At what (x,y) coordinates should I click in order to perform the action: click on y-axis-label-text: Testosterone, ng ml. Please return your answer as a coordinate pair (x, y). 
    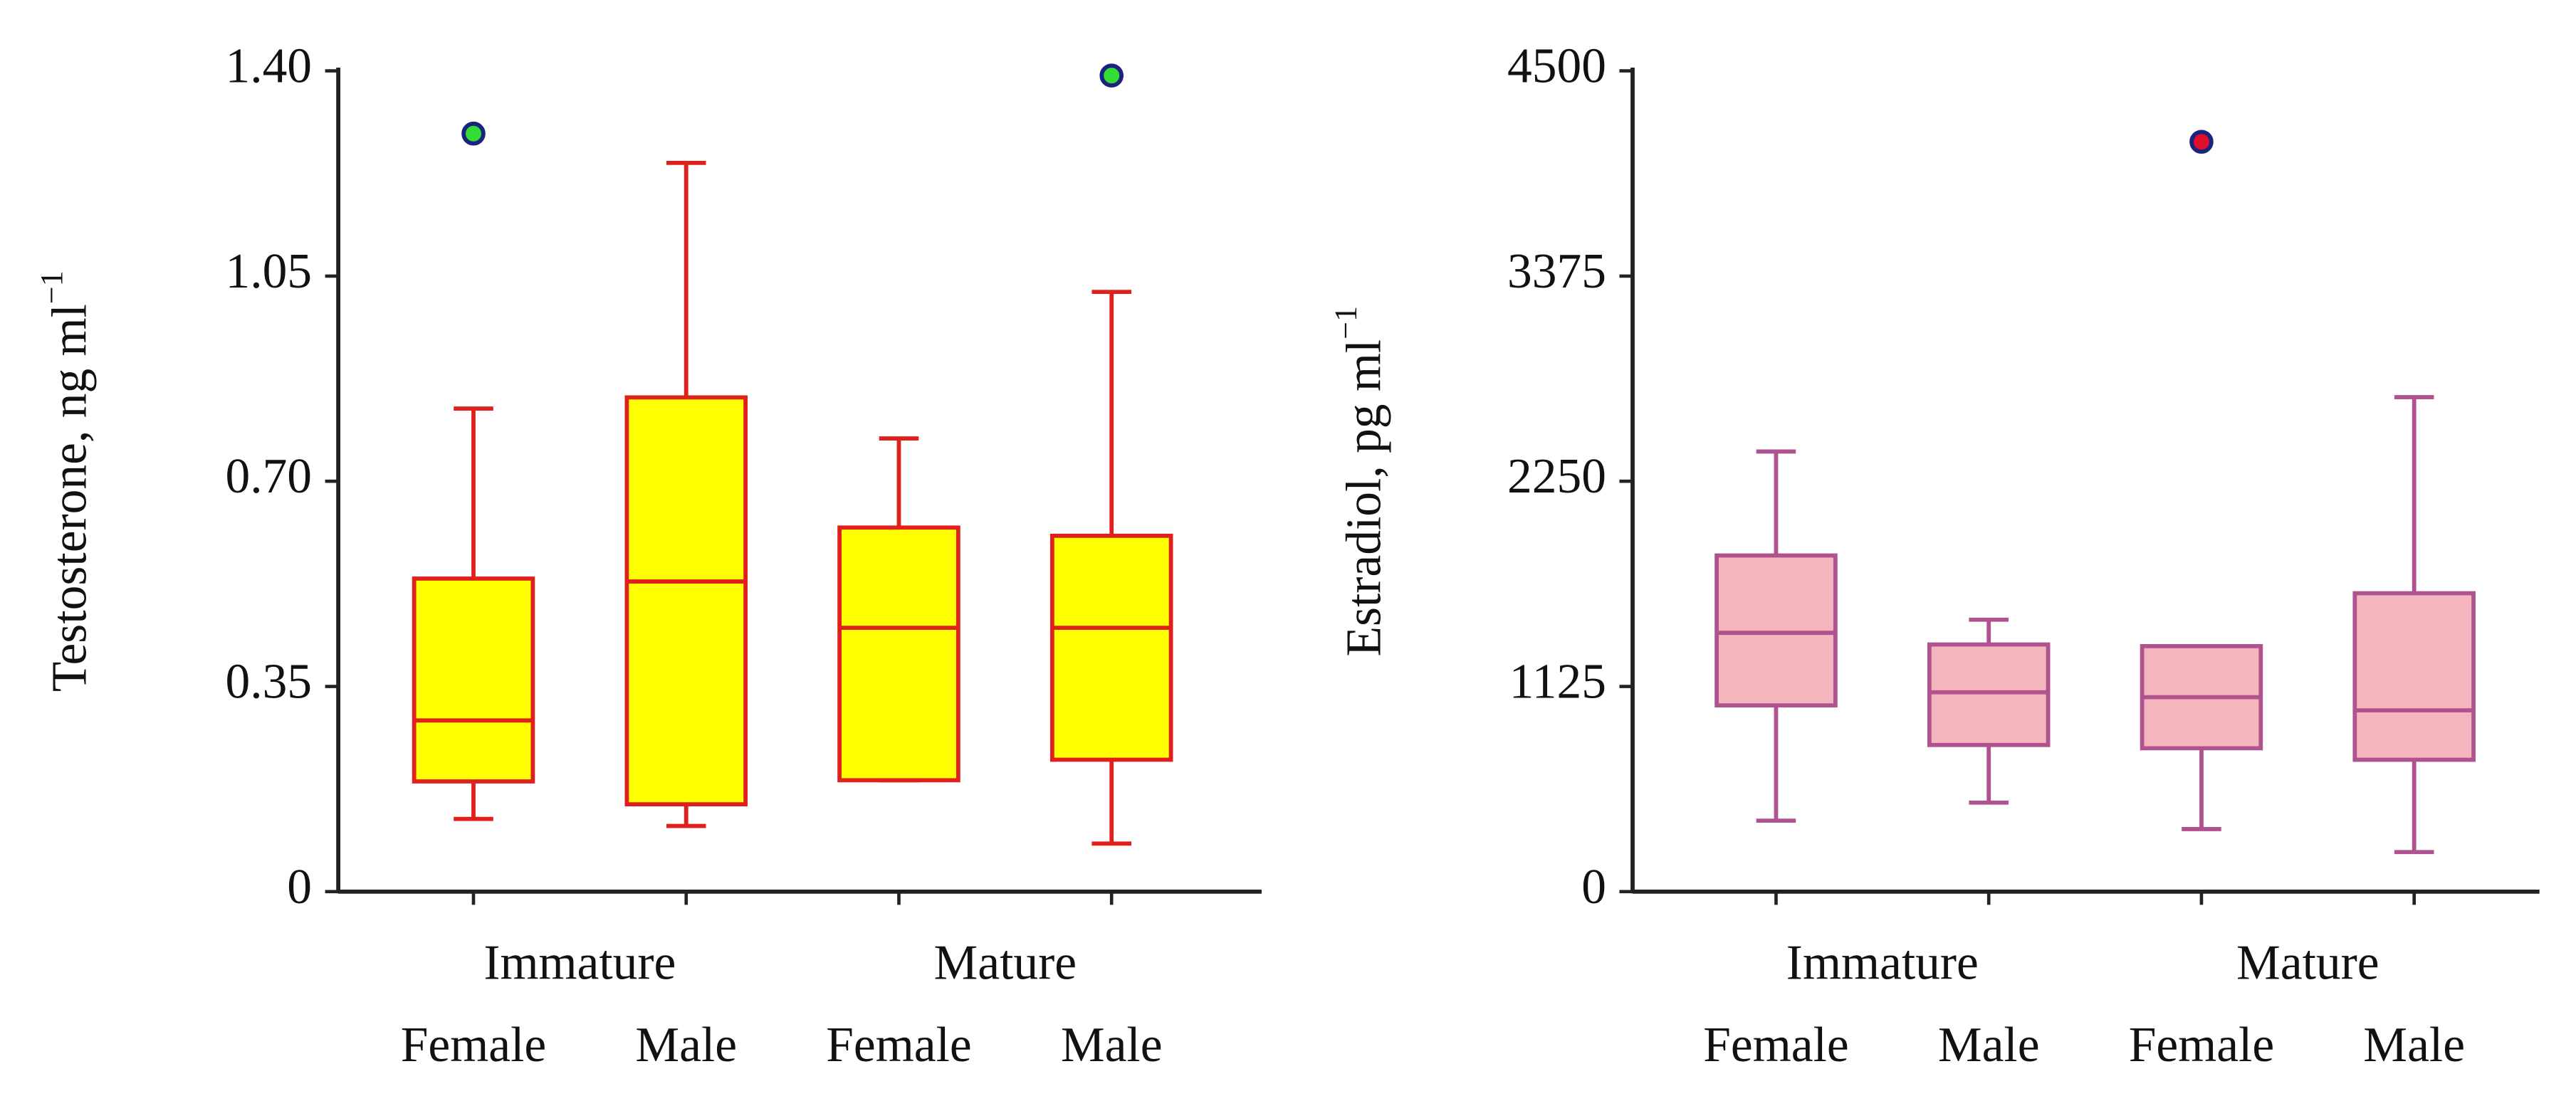
    Looking at the image, I should click on (70, 498).